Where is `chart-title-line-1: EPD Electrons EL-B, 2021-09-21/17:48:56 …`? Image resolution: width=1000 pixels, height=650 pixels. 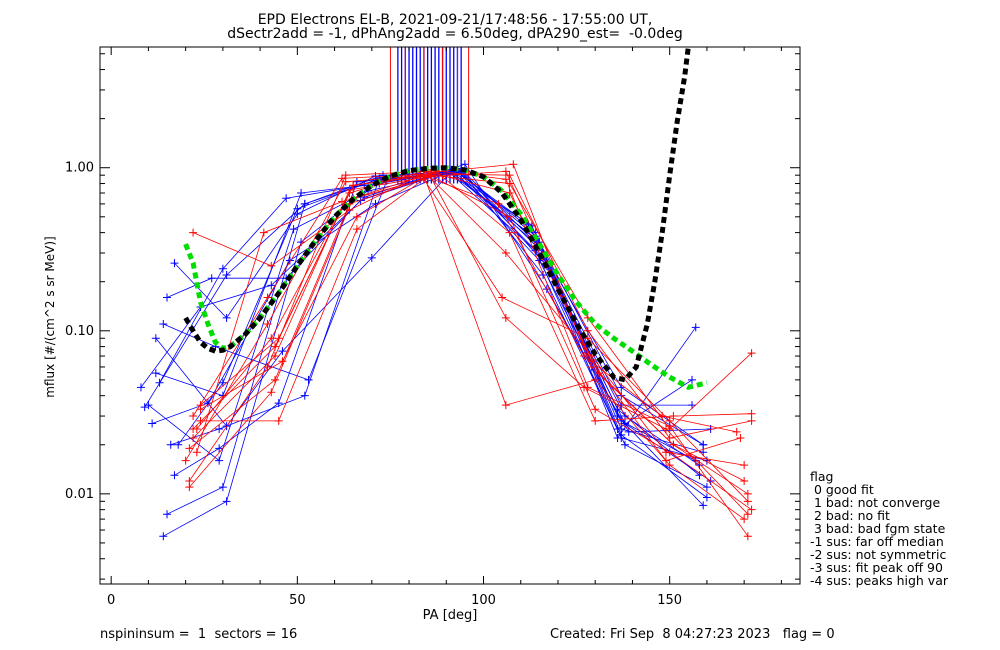 chart-title-line-1: EPD Electrons EL-B, 2021-09-21/17:48:56 … is located at coordinates (455, 20).